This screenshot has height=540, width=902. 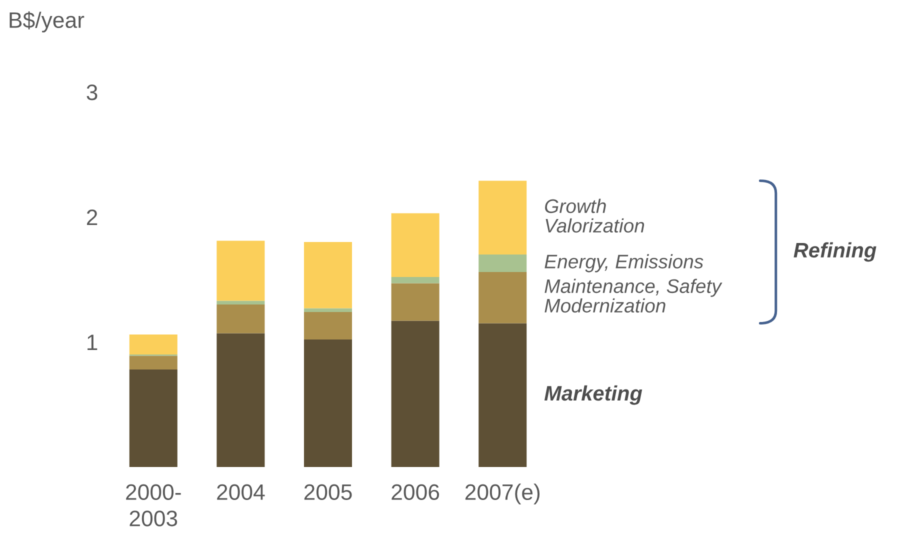 I want to click on x-tick-label: 2004, so click(x=241, y=492).